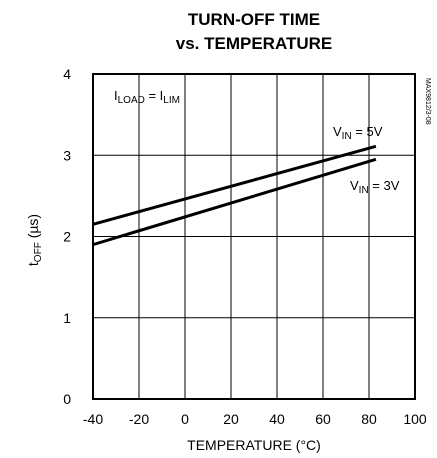 This screenshot has height=458, width=437. I want to click on series-line-vin-3v, so click(234, 202).